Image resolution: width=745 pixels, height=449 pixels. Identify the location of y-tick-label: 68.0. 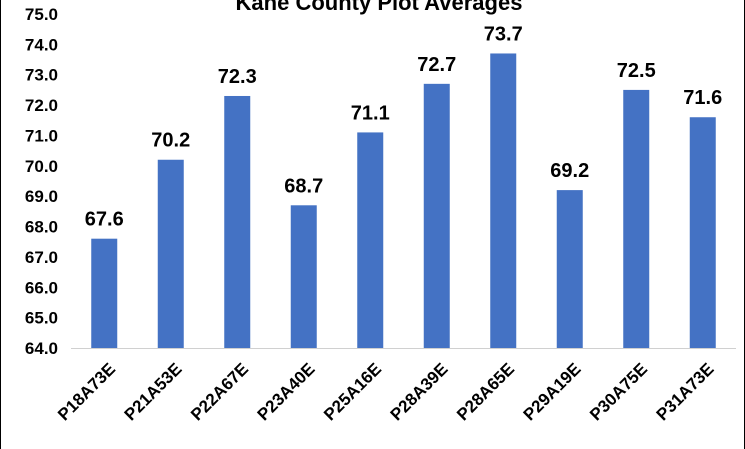
(41, 227).